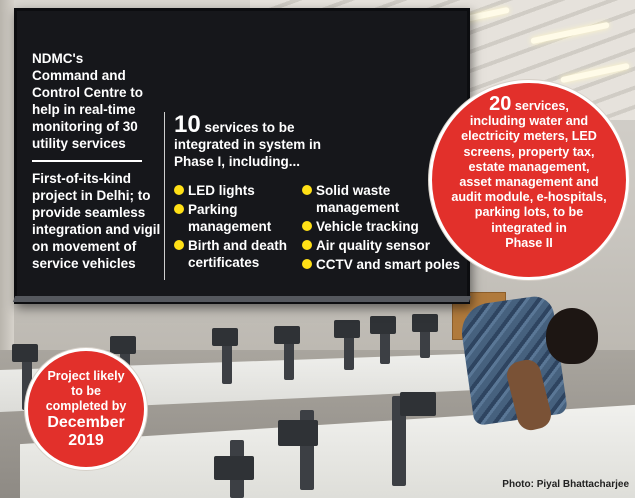  Describe the element at coordinates (96, 229) in the screenshot. I see `subtext-line: integration and vigil` at that location.